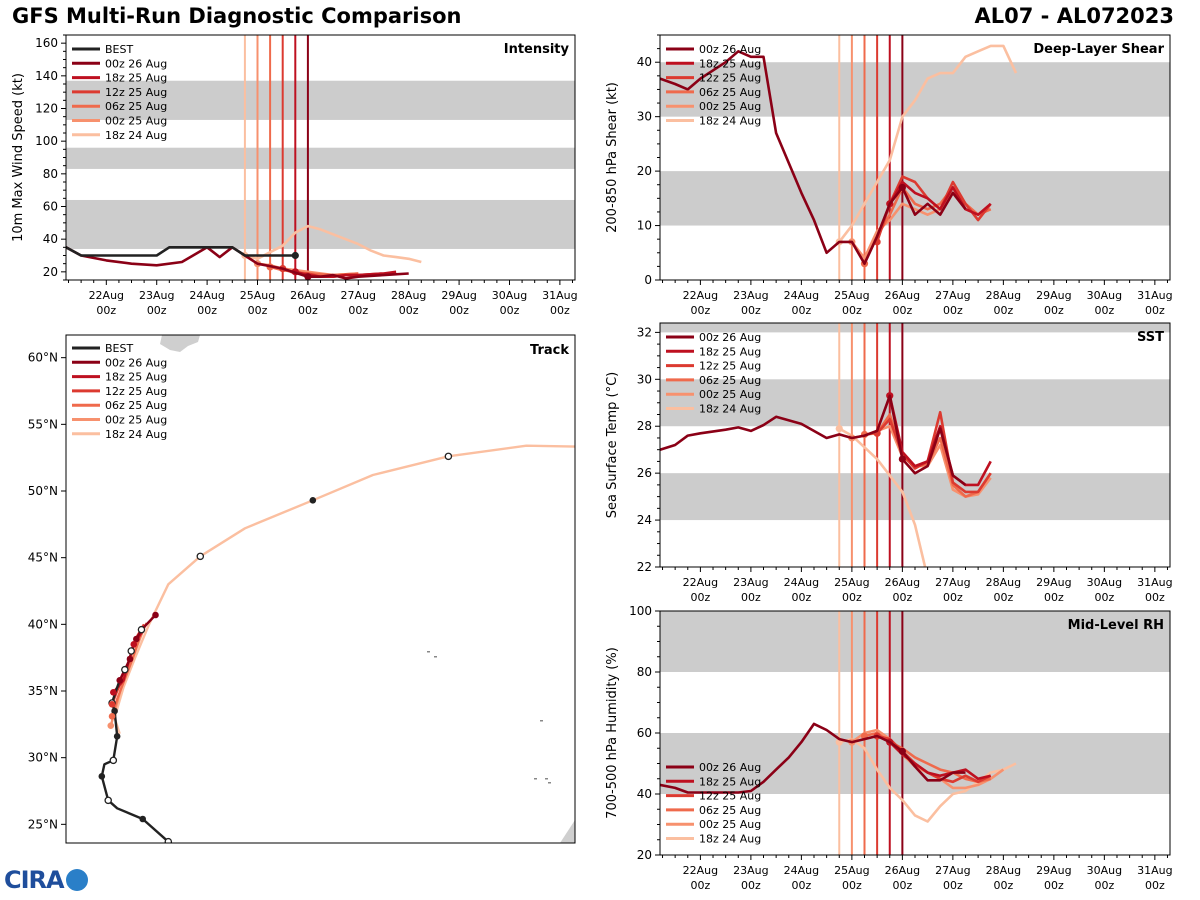 This screenshot has height=900, width=1200. Describe the element at coordinates (644, 171) in the screenshot. I see `y-tick-label: 20` at that location.